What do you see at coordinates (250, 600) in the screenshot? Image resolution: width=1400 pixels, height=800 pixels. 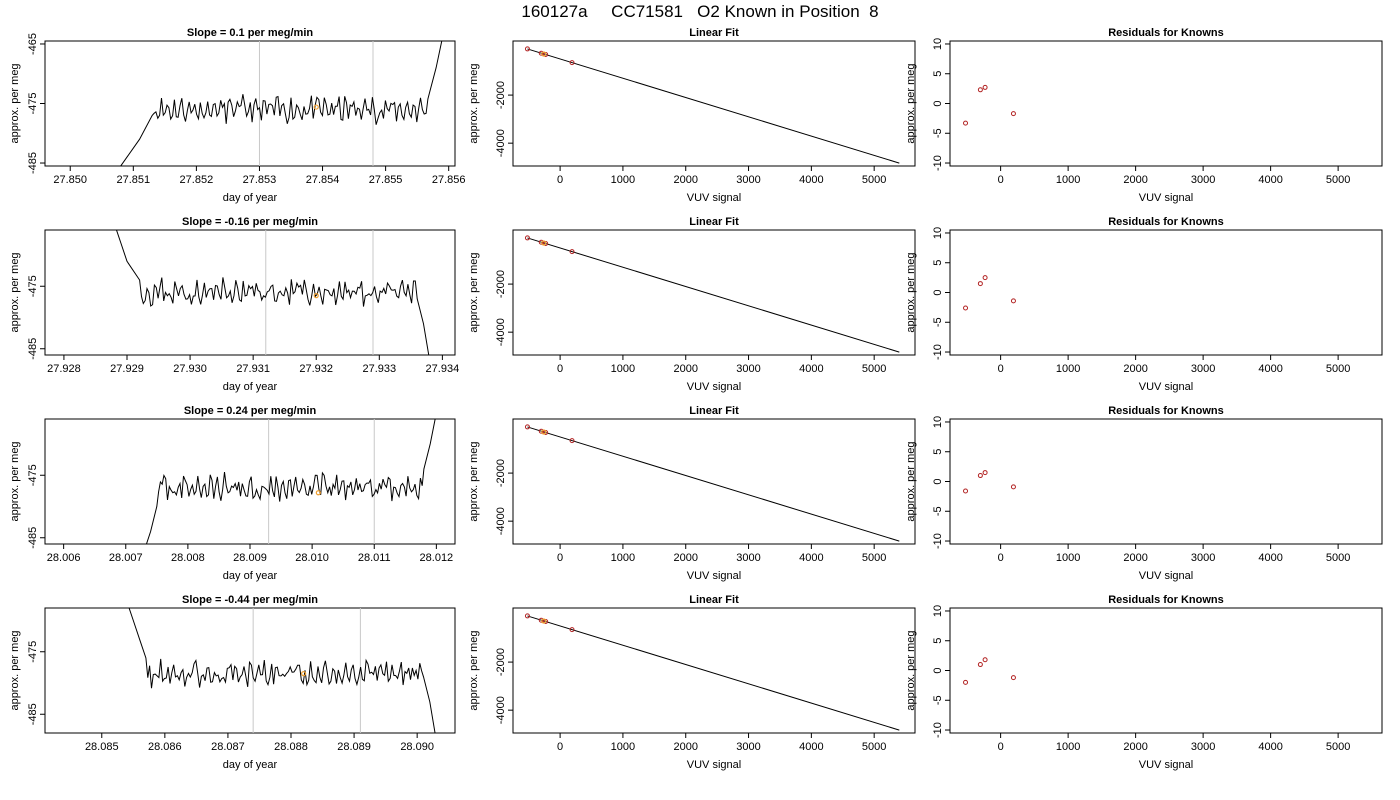 I see `plot-title: Slope = -0.44 per meg/min` at bounding box center [250, 600].